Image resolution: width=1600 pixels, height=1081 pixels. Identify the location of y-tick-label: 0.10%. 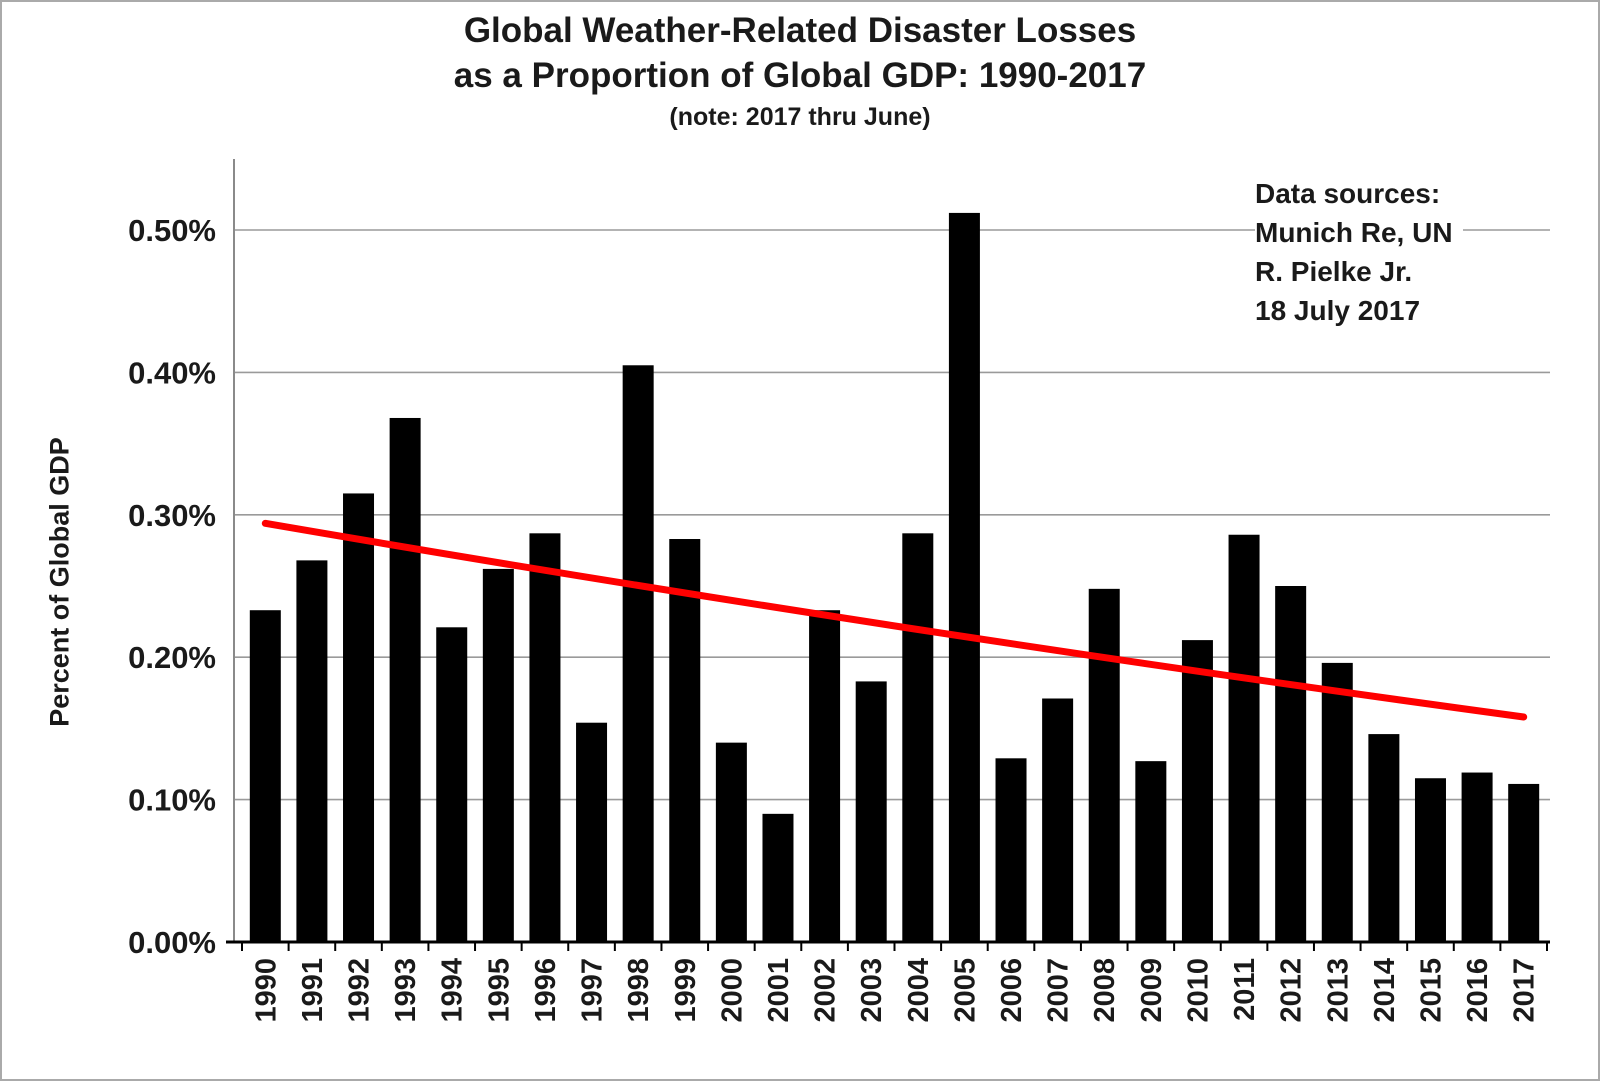
(172, 800).